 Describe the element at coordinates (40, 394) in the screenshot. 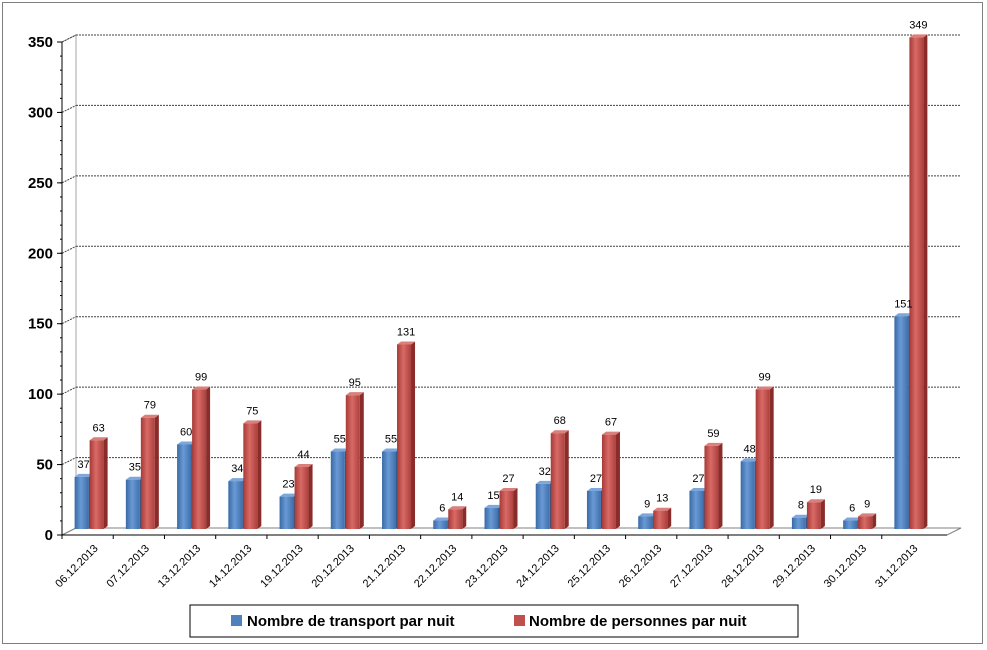

I see `y-tick-label: 100` at that location.